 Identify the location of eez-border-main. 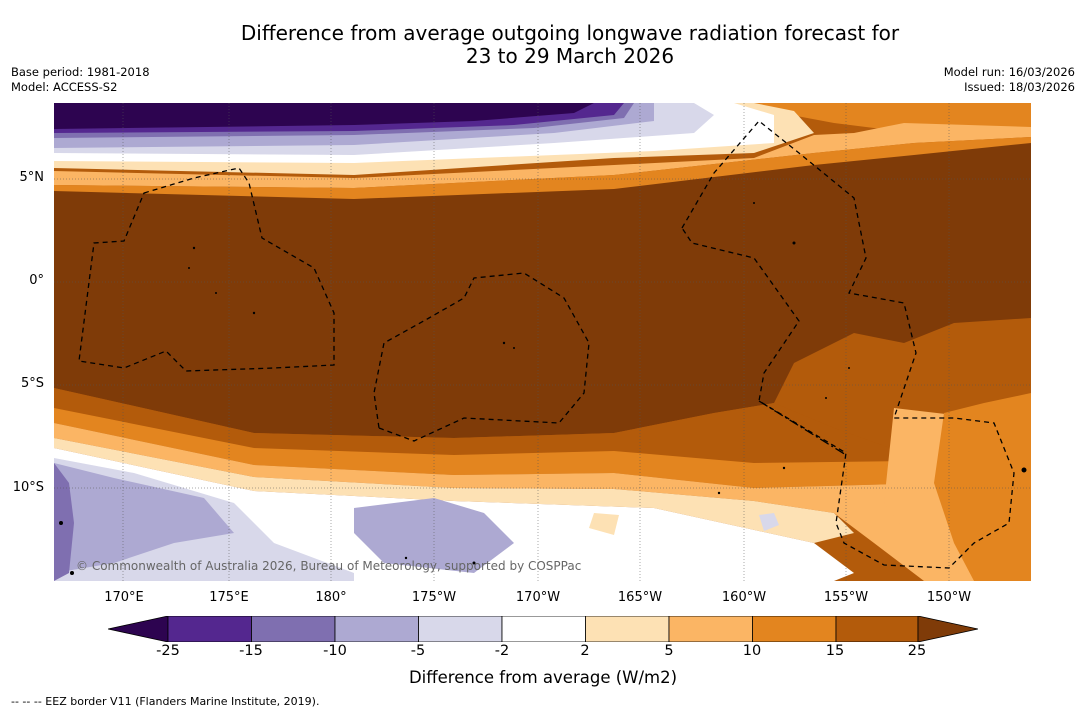
(802, 428).